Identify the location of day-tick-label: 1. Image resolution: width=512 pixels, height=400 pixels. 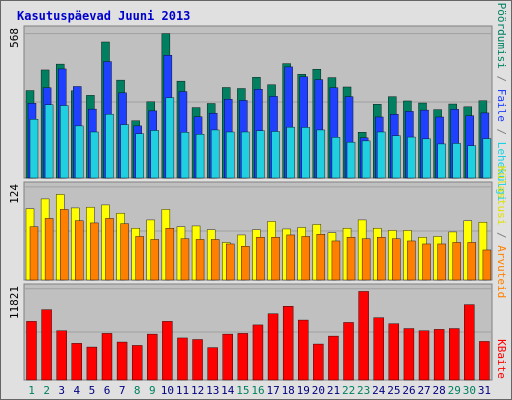
(31, 390).